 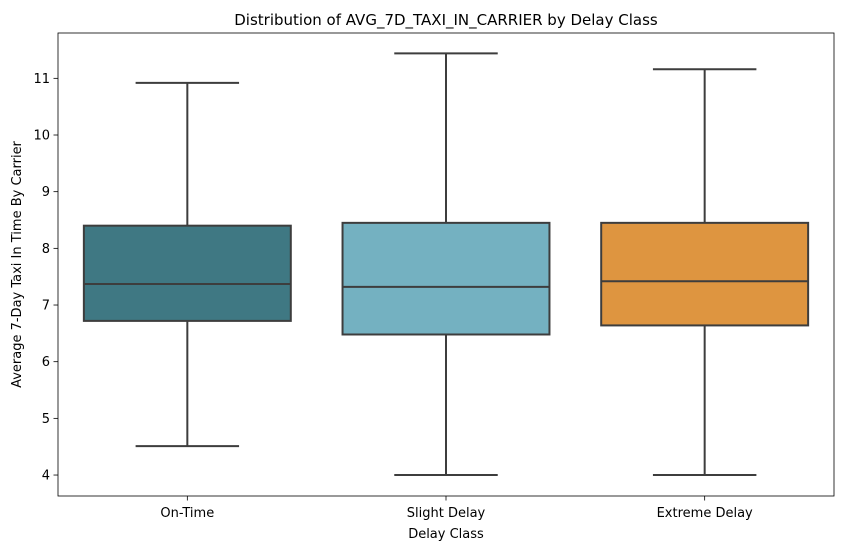 I want to click on x-tick-label: On-Time, so click(x=187, y=513).